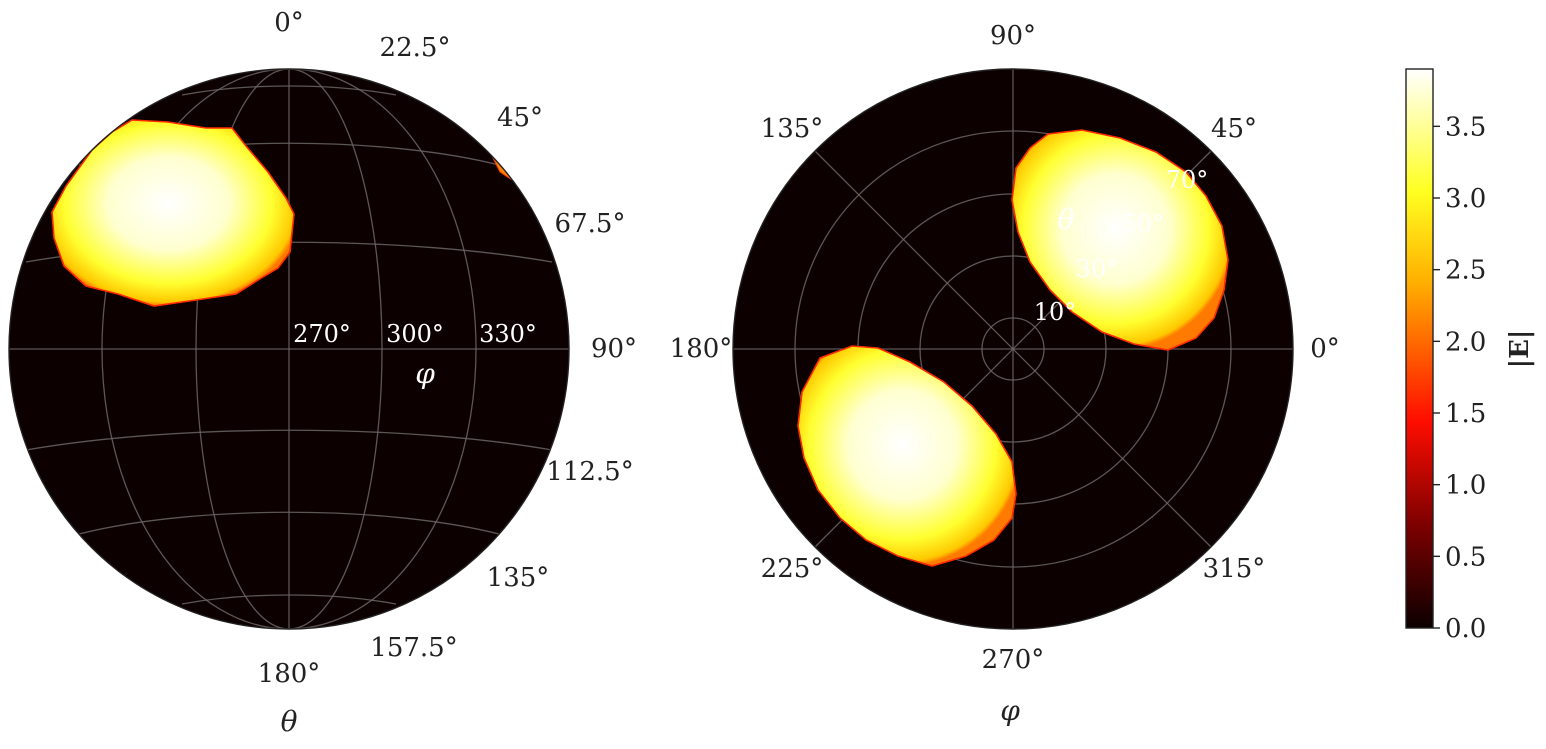  Describe the element at coordinates (614, 349) in the screenshot. I see `theta-tick-label: 90°` at that location.